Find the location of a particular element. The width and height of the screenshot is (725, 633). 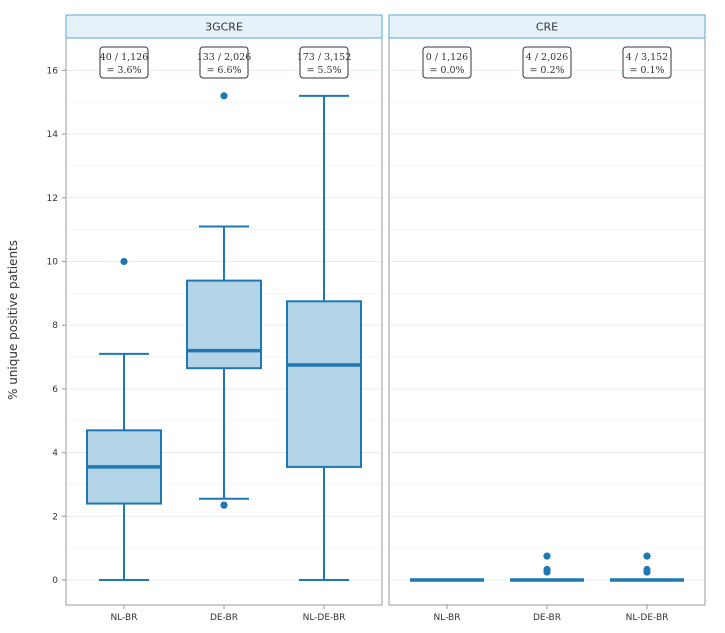

annotation-nl-de-br: 173 / 3,152 = 5.5% is located at coordinates (324, 62).